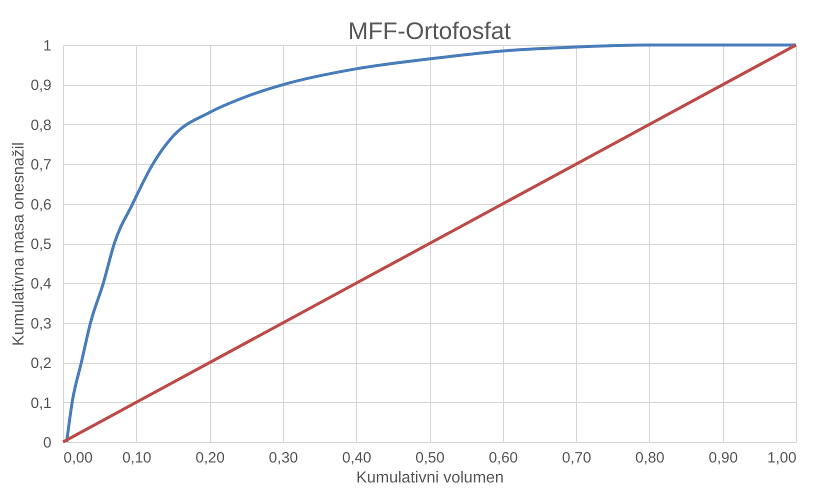 The height and width of the screenshot is (493, 828). What do you see at coordinates (41, 403) in the screenshot?
I see `y-tick-label: 0,1` at bounding box center [41, 403].